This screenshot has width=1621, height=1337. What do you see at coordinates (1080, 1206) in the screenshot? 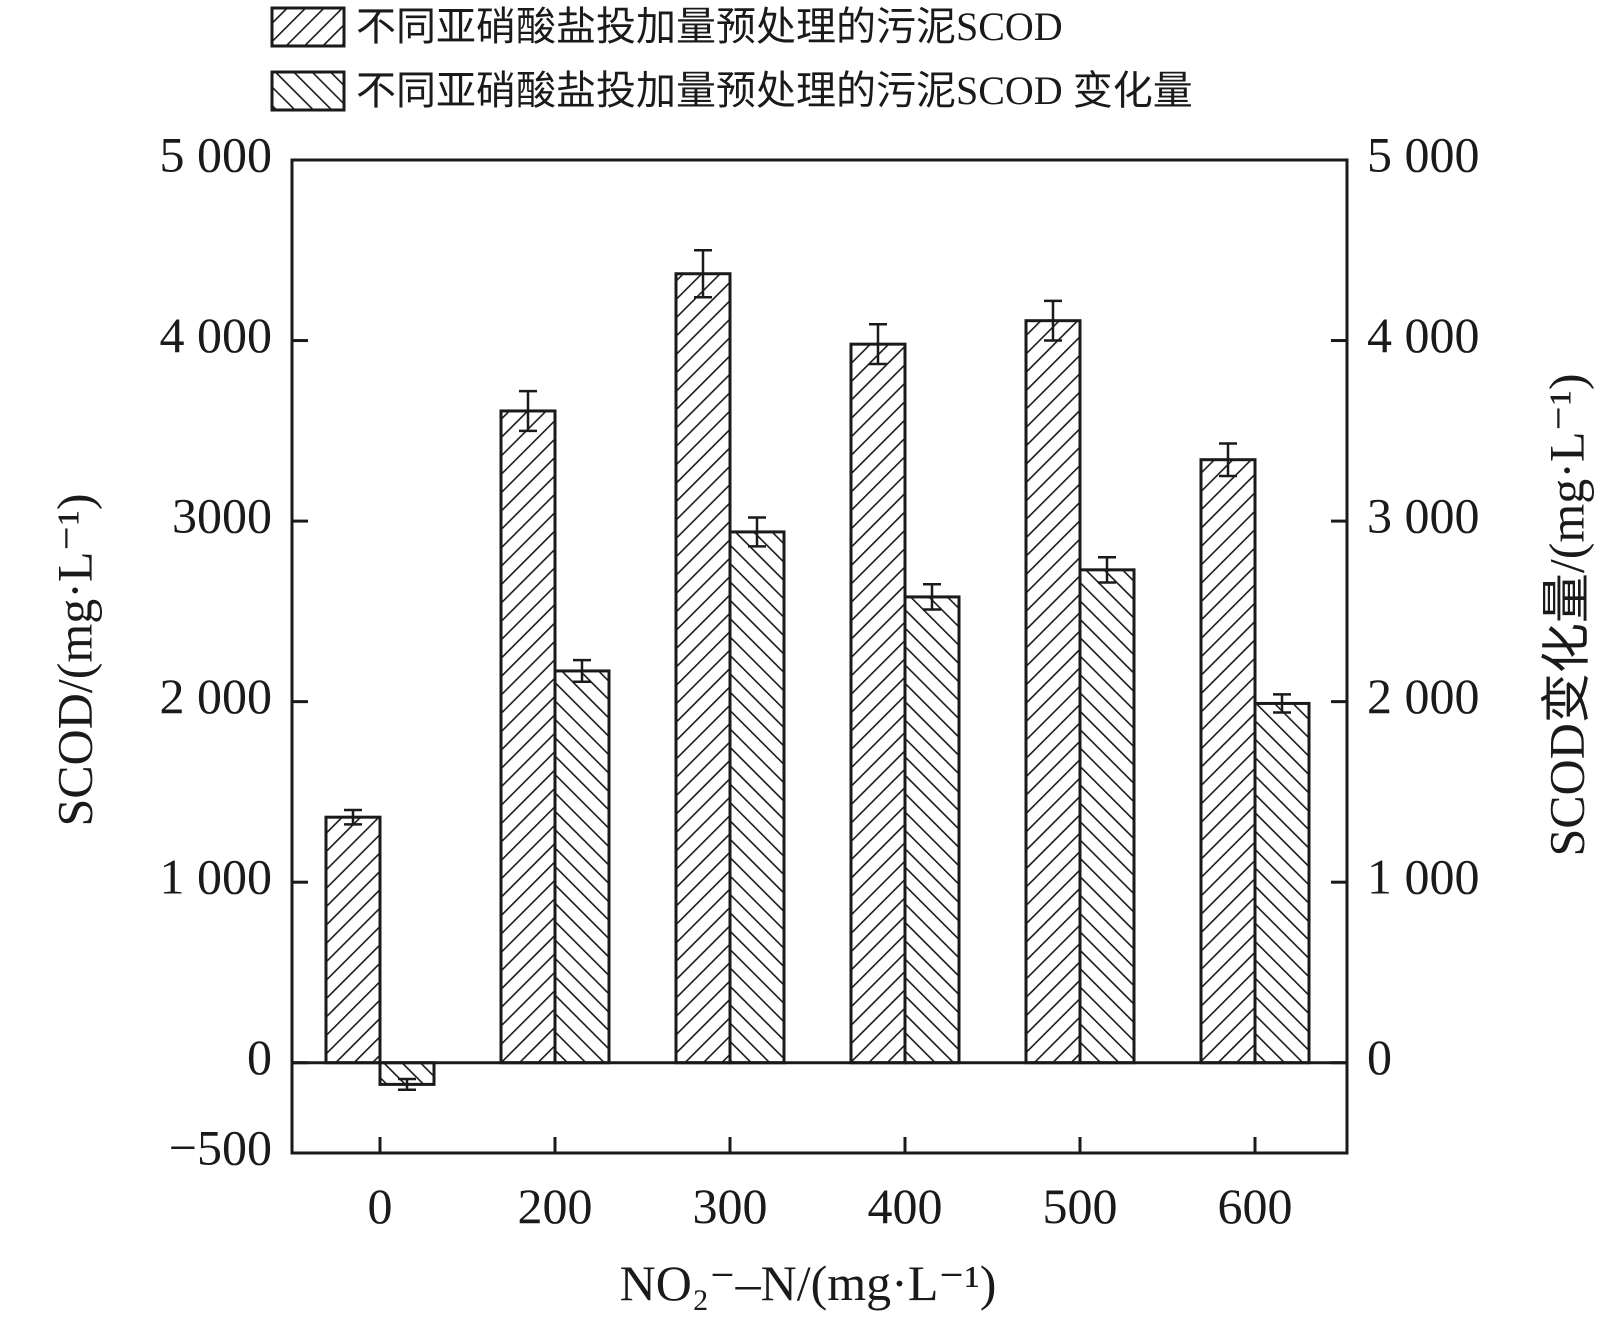
I see `x-tick-label: 500` at bounding box center [1080, 1206].